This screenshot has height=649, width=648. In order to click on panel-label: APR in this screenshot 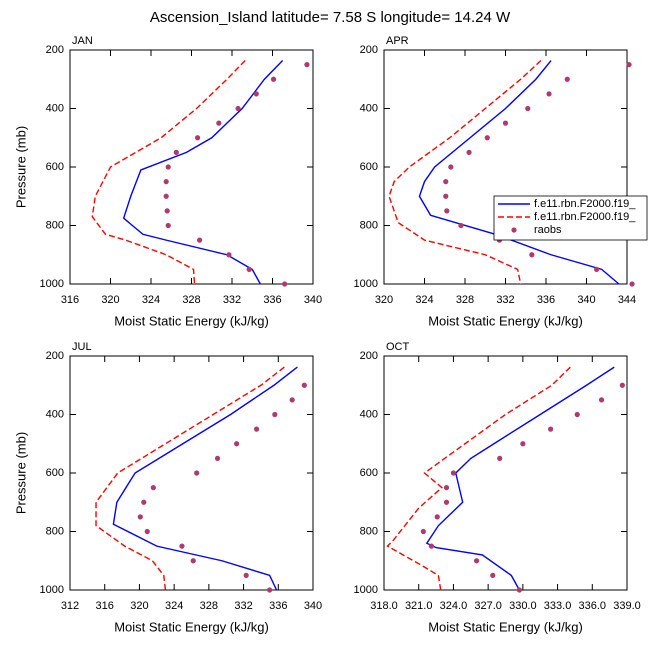, I will do `click(397, 41)`.